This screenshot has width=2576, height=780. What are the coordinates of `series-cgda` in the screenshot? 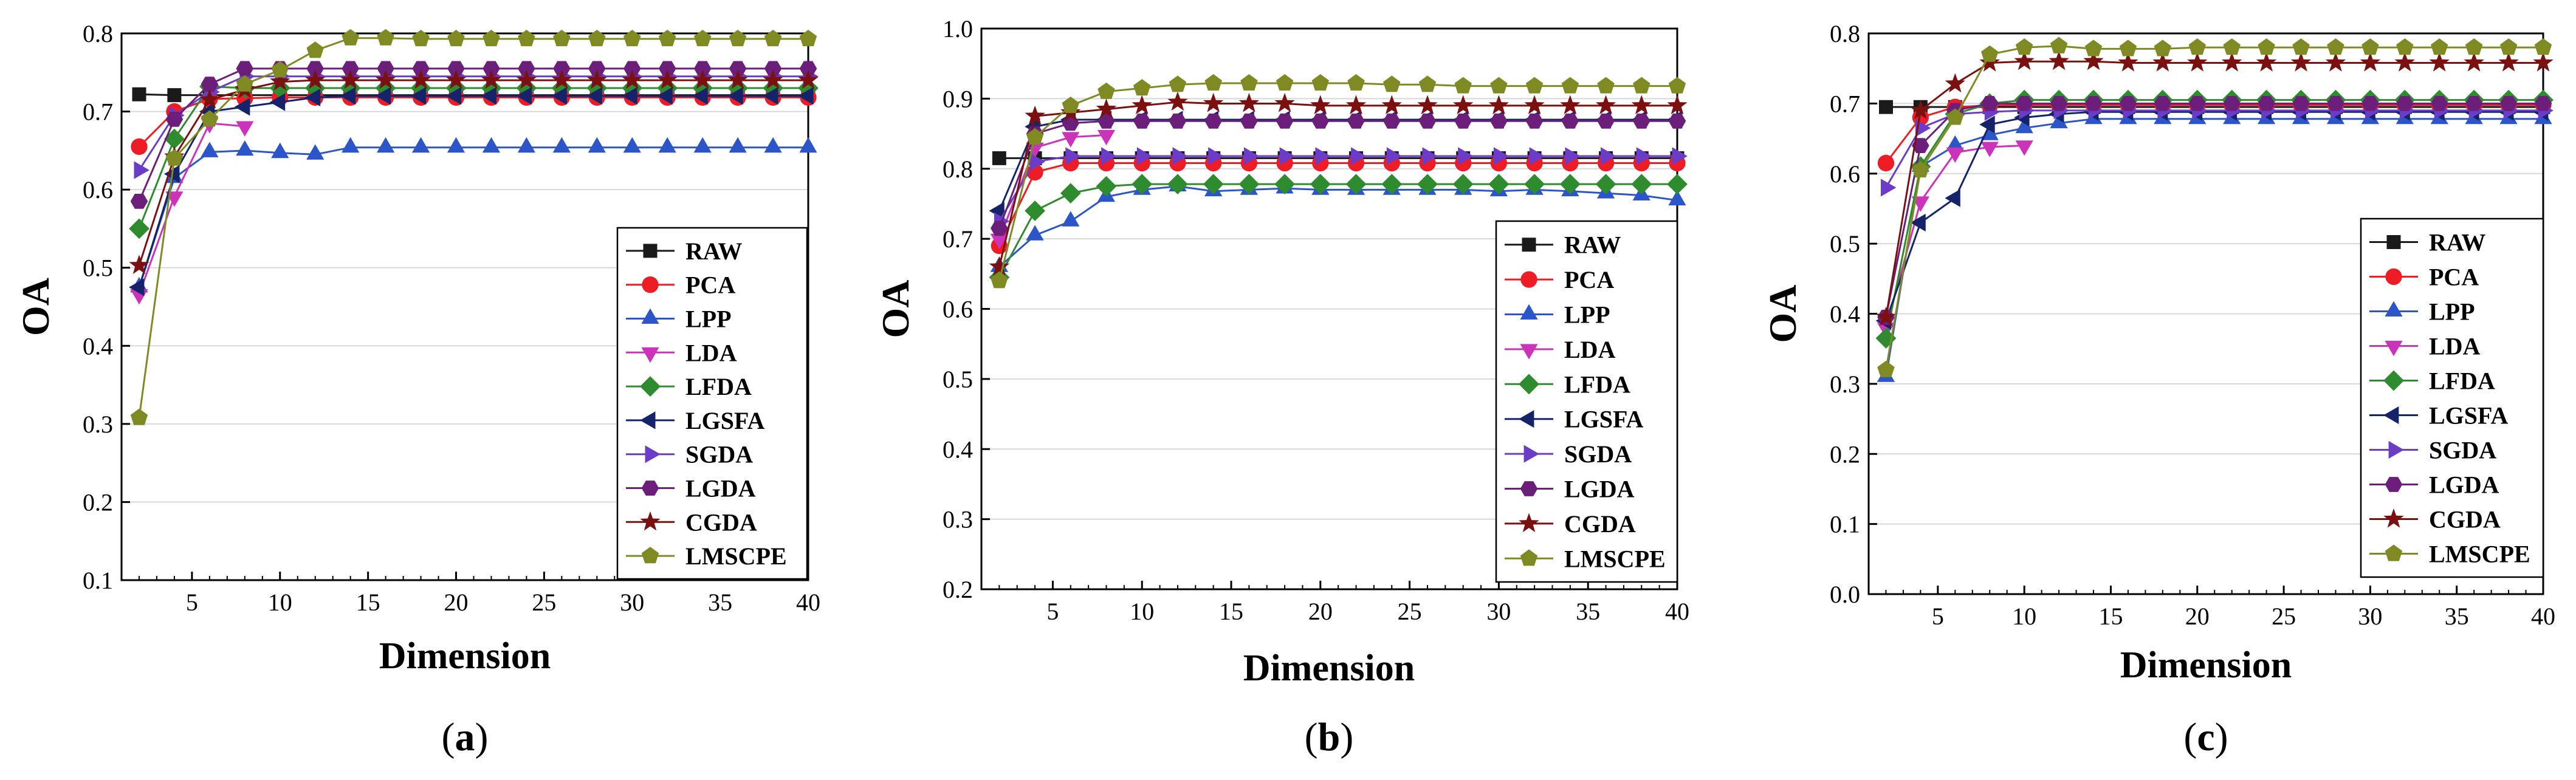 It's located at (2214, 188).